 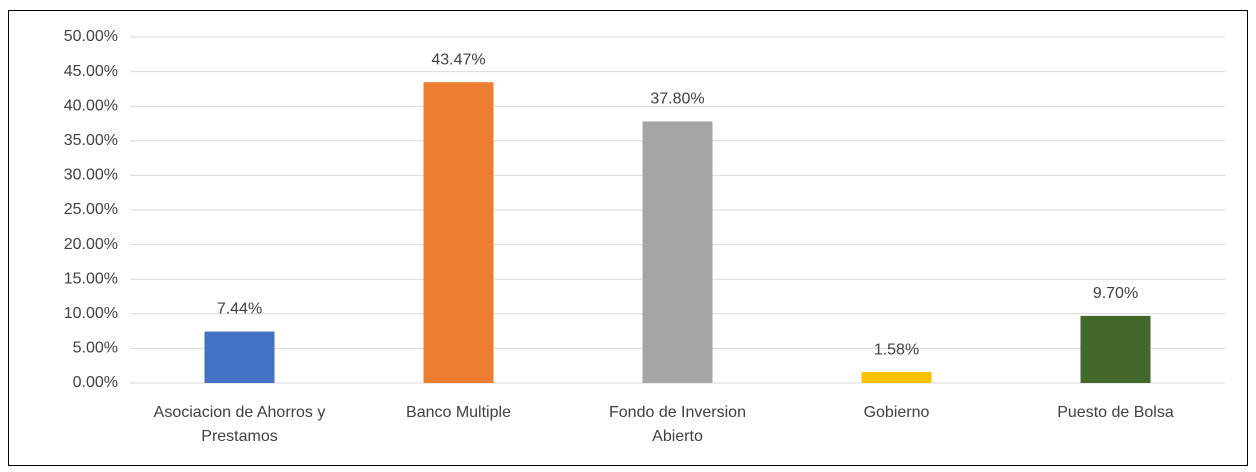 I want to click on x-tick-label: Banco Multiple, so click(x=458, y=412).